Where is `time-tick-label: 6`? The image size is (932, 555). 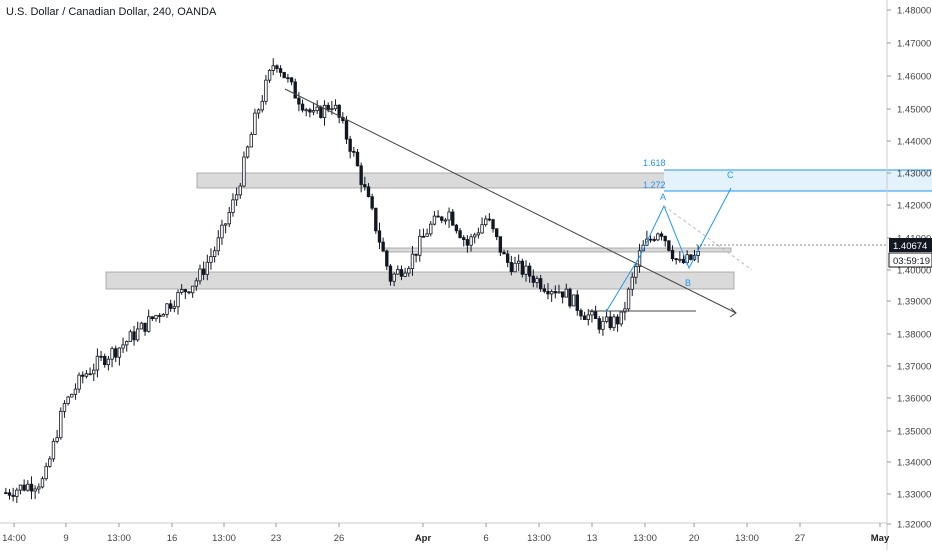
time-tick-label: 6 is located at coordinates (485, 538).